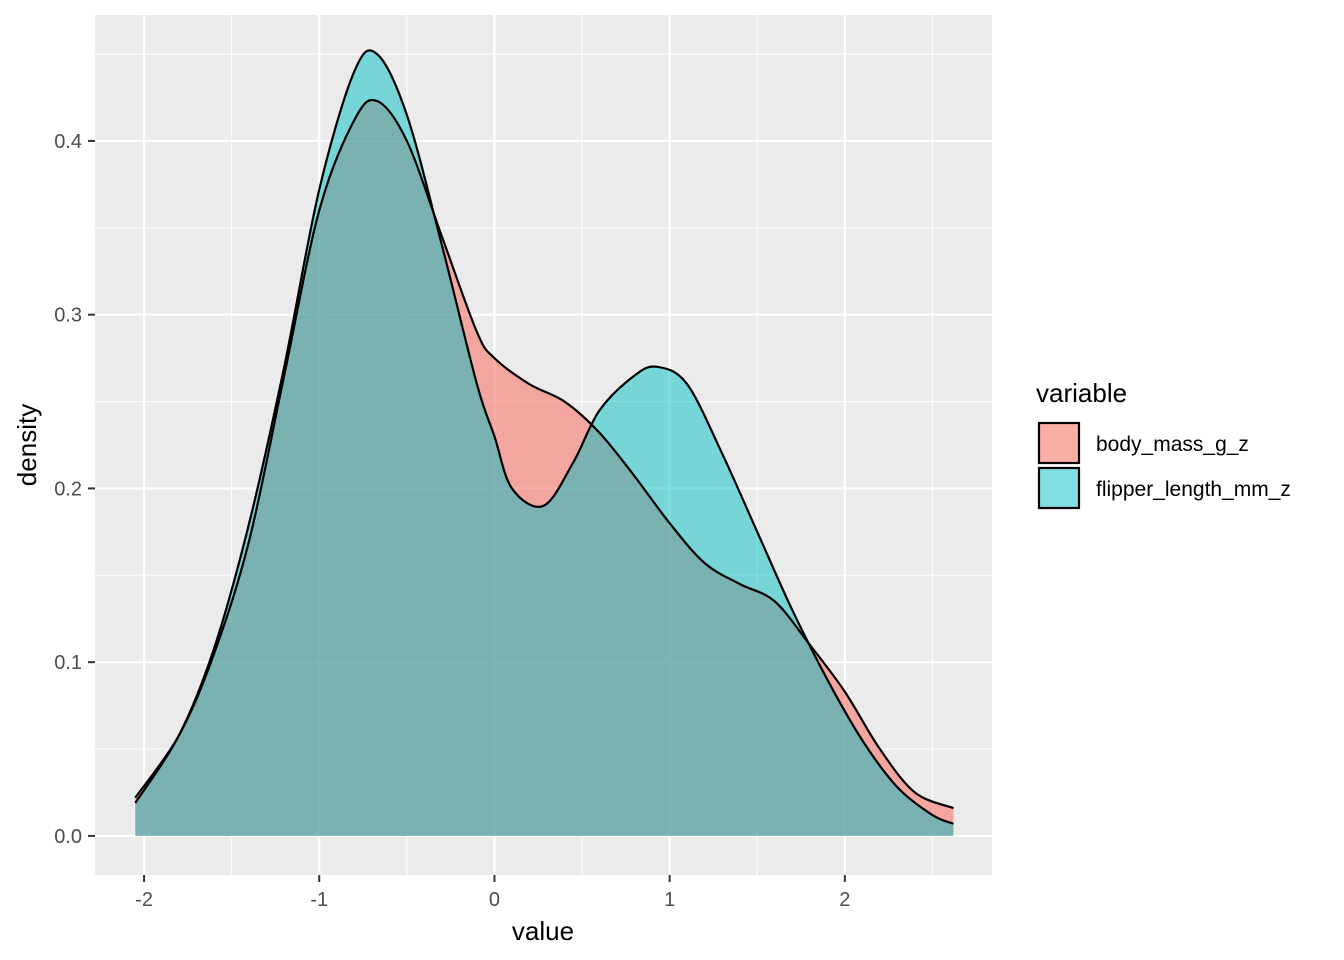  I want to click on y-axis-title: density, so click(27, 445).